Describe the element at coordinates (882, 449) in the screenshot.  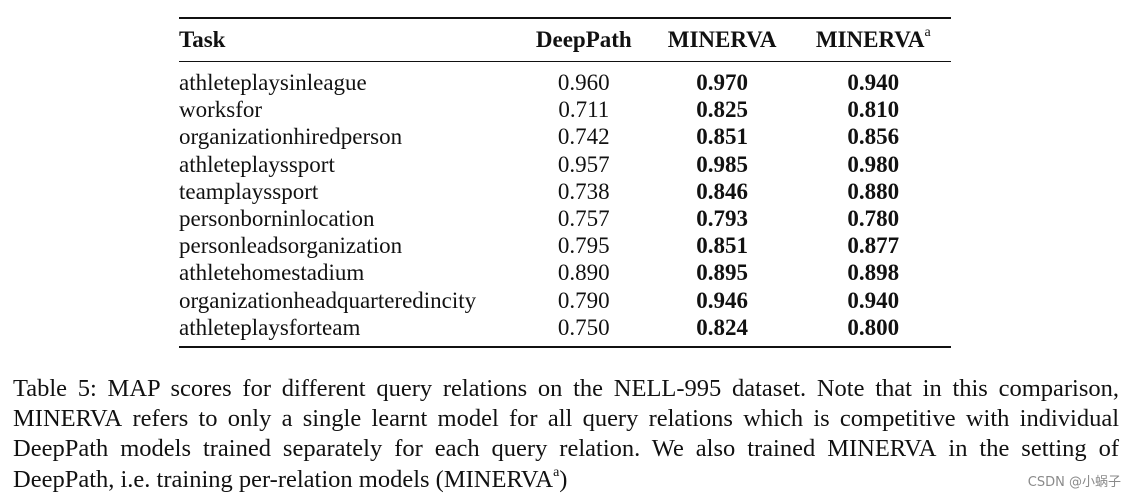
I see `caption-minerva-2: MINERVA` at that location.